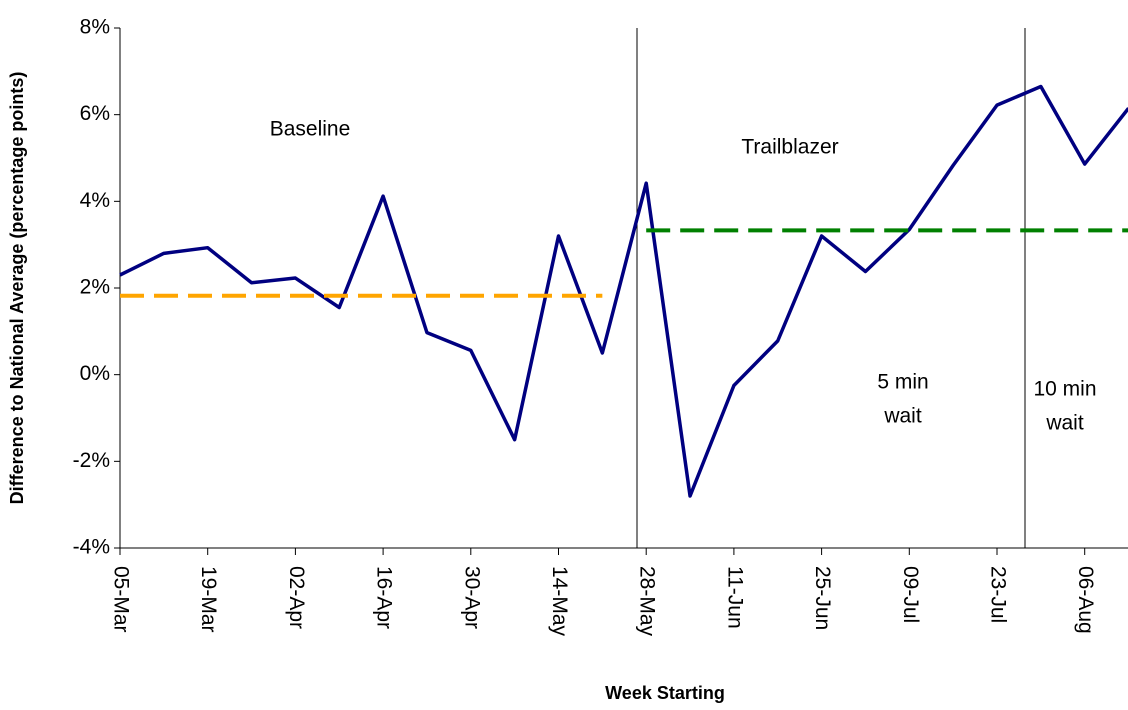  What do you see at coordinates (665, 693) in the screenshot?
I see `x-axis-title: Week Starting` at bounding box center [665, 693].